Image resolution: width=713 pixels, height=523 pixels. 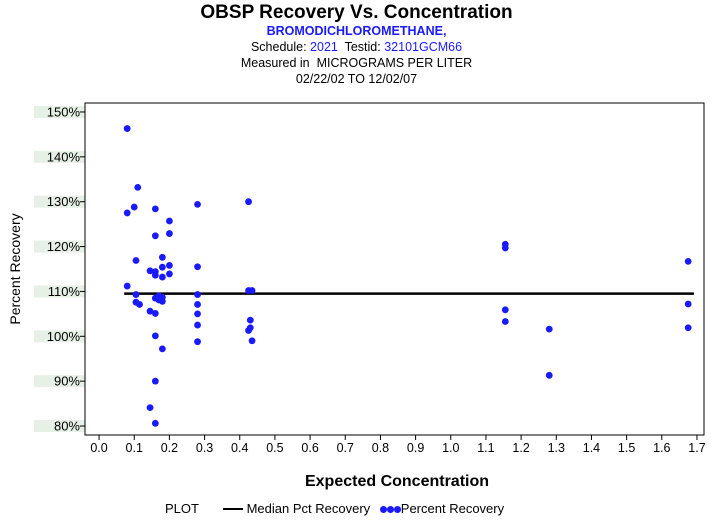 I want to click on x-tick-label: 0.7, so click(x=345, y=448).